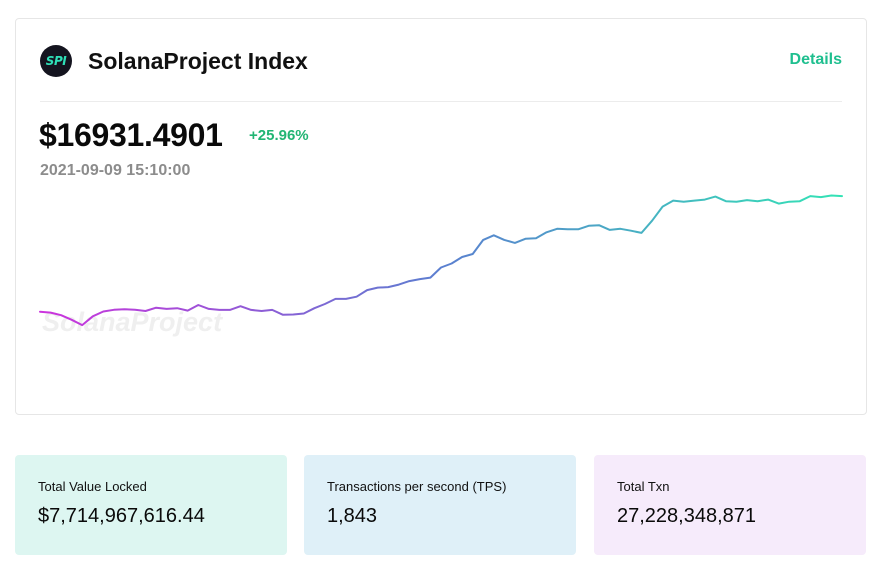  I want to click on chart-watermark: SolanaProject, so click(132, 322).